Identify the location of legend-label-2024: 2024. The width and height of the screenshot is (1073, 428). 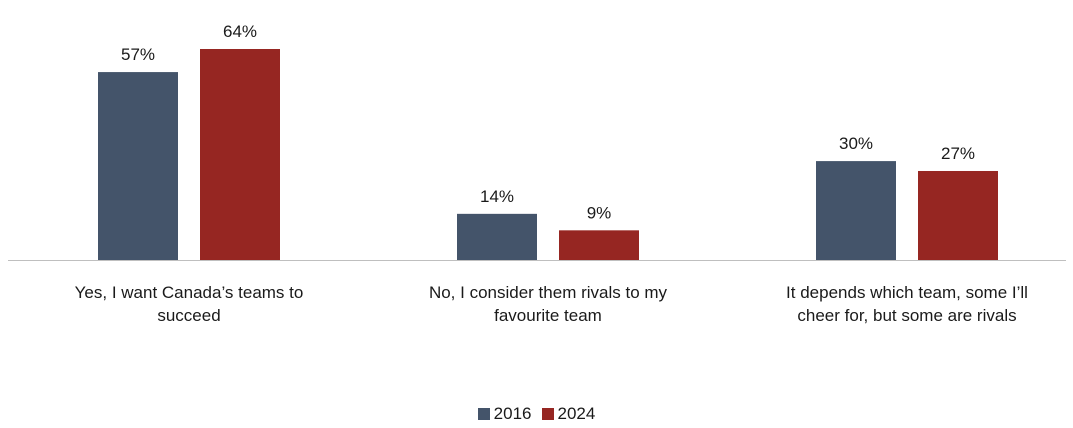
(576, 413).